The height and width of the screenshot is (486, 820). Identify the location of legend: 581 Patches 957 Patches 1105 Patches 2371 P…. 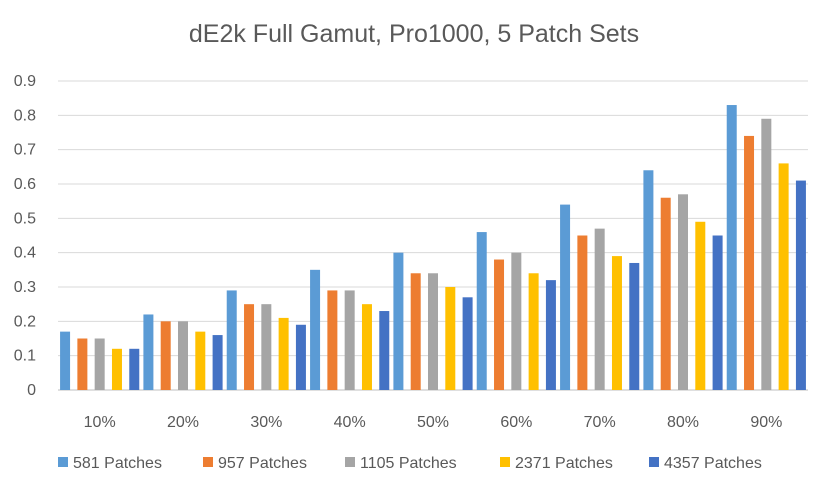
(410, 463).